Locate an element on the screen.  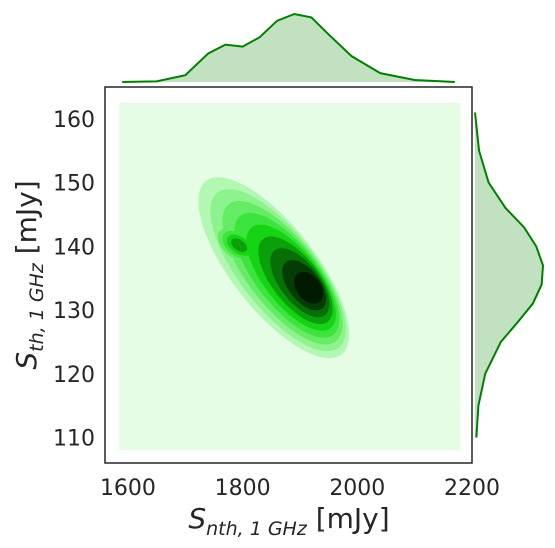
marginal-y-density is located at coordinates (509, 275).